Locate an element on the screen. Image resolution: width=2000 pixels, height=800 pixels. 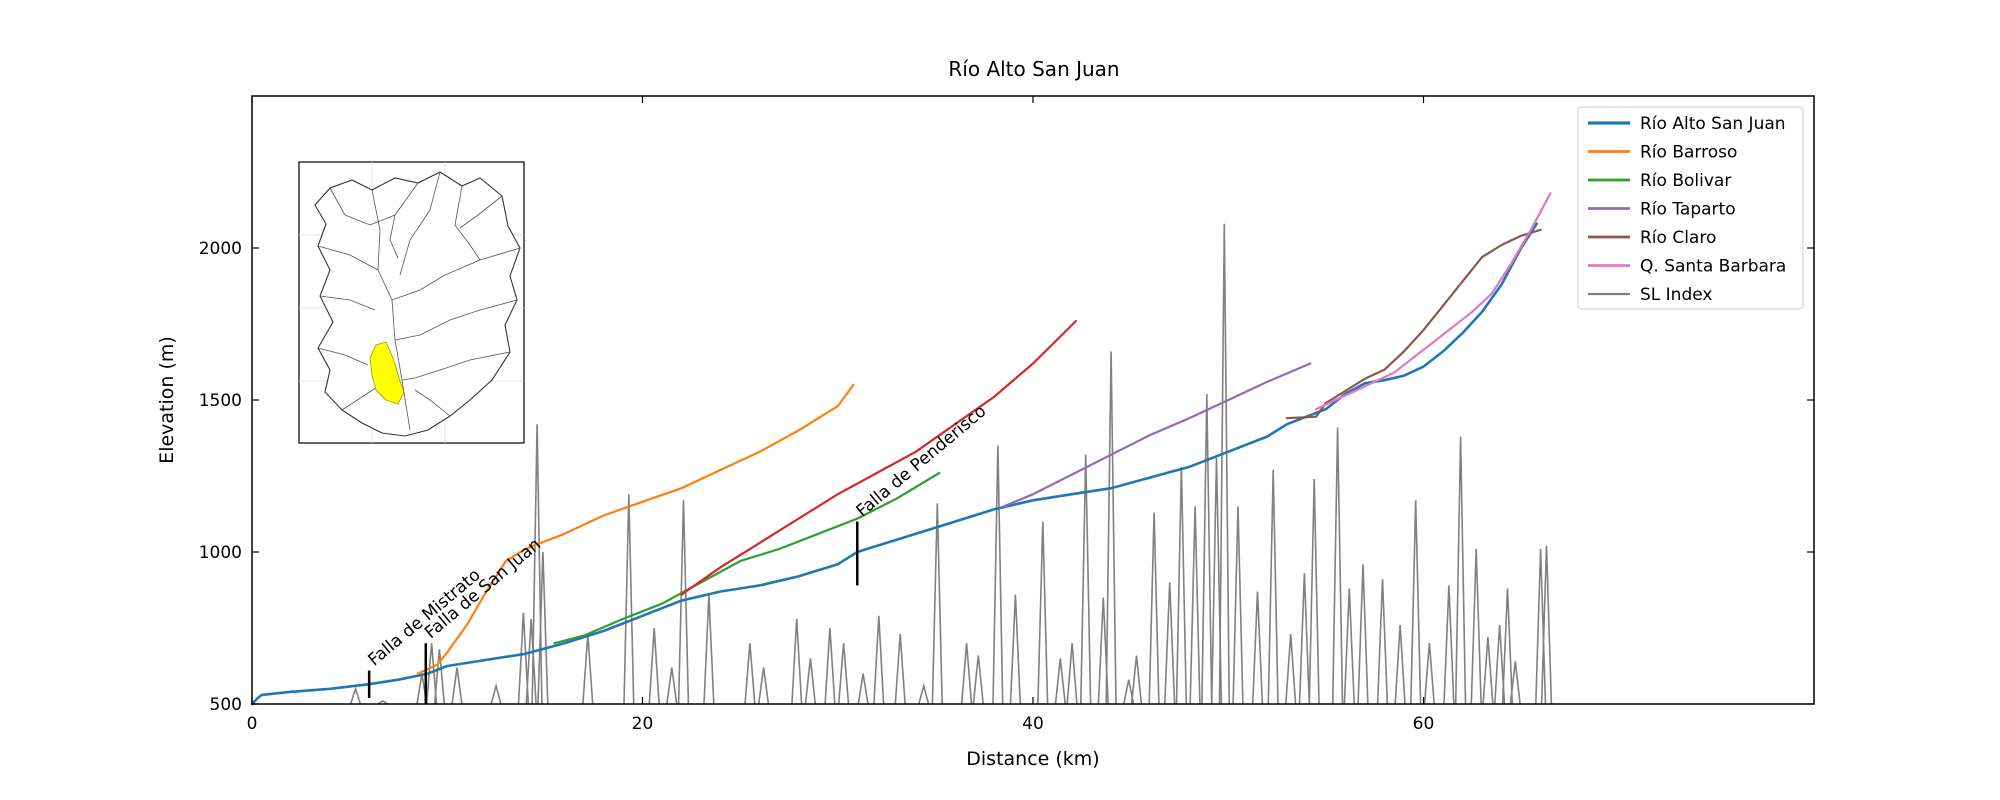
y-tick-label-3: 2000 is located at coordinates (220, 249).